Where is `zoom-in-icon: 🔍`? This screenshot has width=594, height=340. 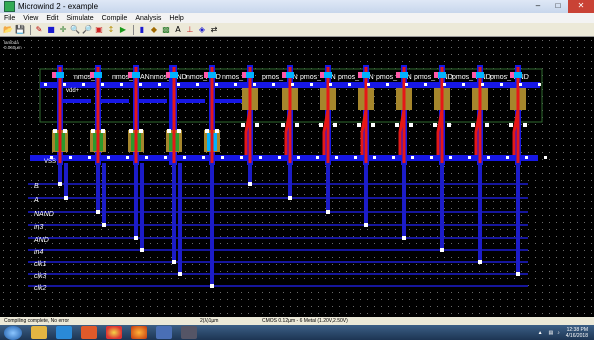 zoom-in-icon: 🔍 is located at coordinates (75, 29).